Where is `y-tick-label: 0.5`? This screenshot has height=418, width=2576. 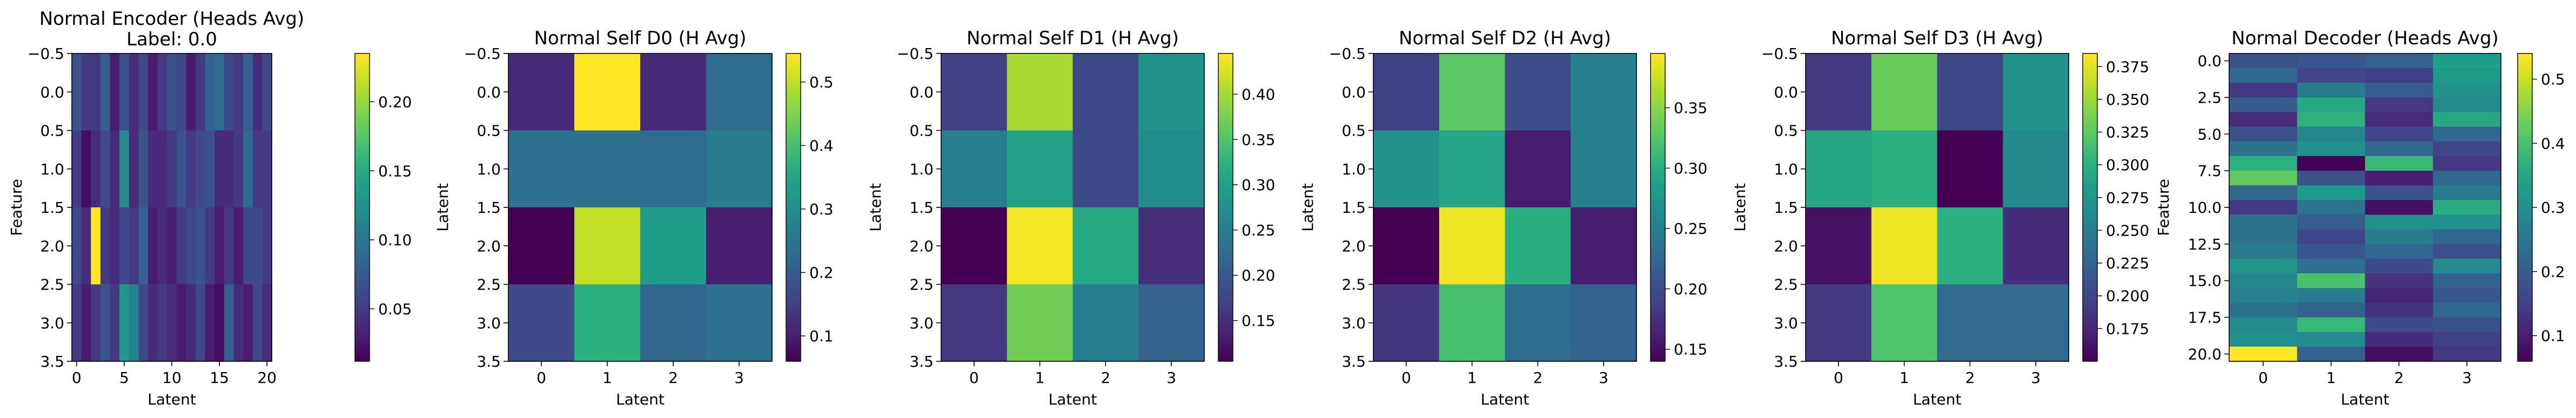 y-tick-label: 0.5 is located at coordinates (52, 131).